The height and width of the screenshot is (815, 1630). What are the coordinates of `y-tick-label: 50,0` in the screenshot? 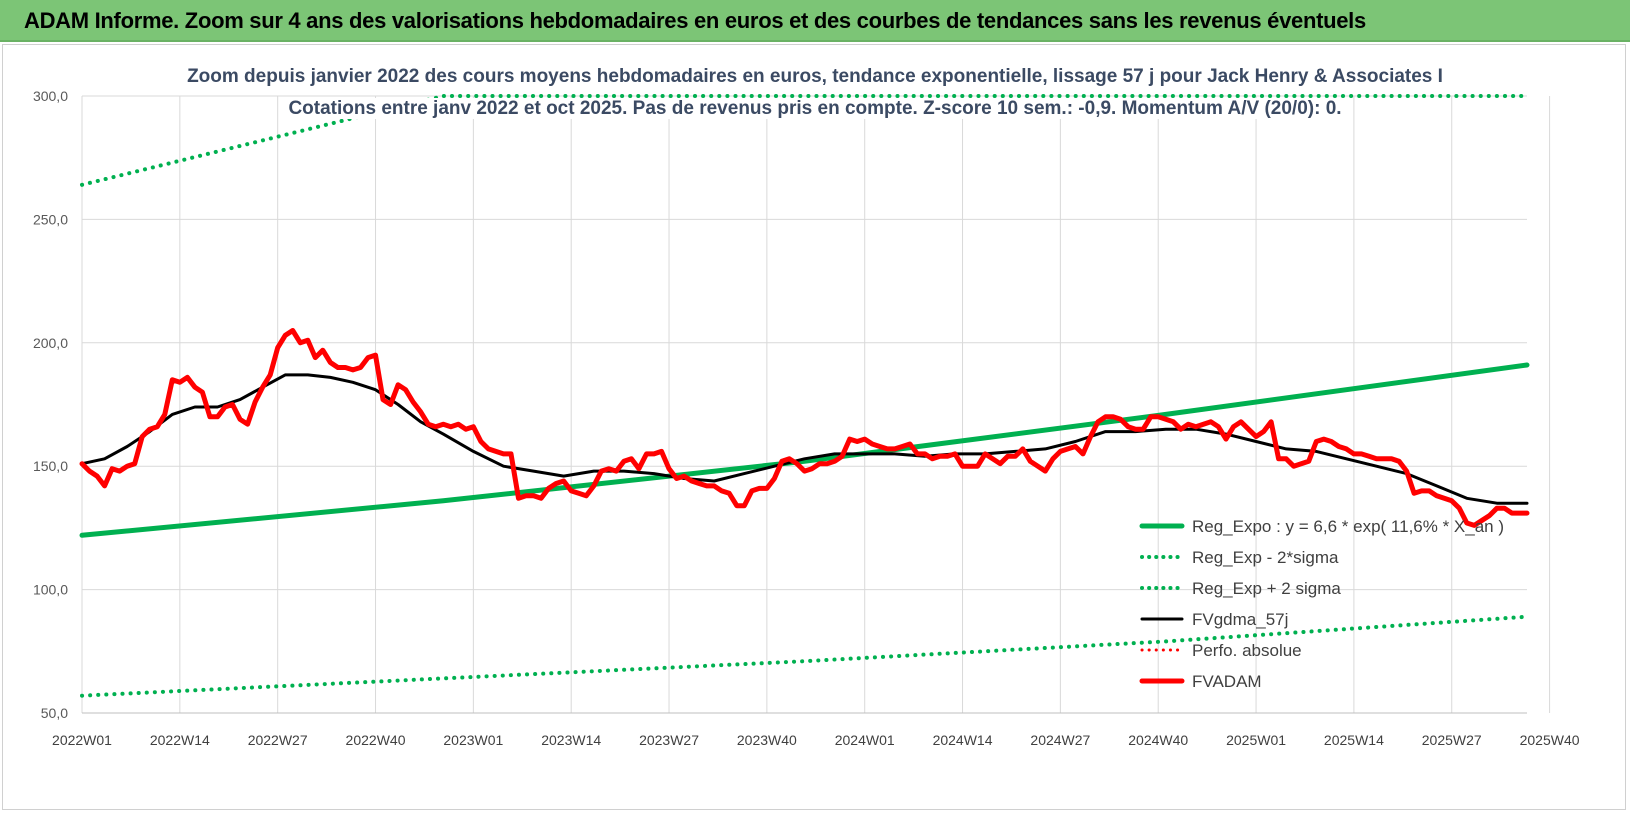 It's located at (54, 713).